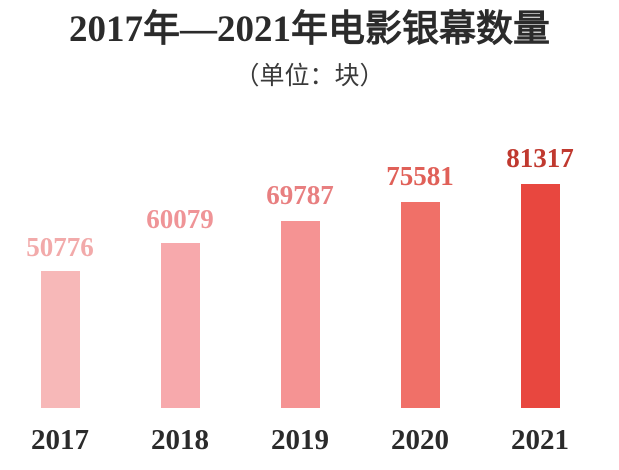 This screenshot has width=619, height=470. What do you see at coordinates (300, 195) in the screenshot?
I see `bar-value-label: 69787` at bounding box center [300, 195].